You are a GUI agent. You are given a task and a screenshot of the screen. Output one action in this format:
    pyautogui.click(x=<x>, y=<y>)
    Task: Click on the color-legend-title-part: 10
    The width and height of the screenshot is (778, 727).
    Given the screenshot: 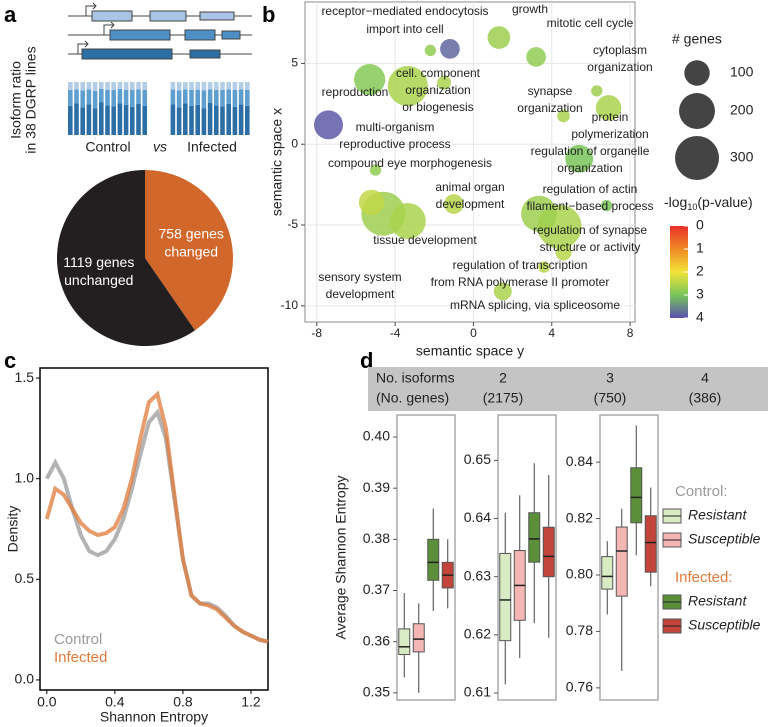 What is the action you would take?
    pyautogui.click(x=692, y=207)
    